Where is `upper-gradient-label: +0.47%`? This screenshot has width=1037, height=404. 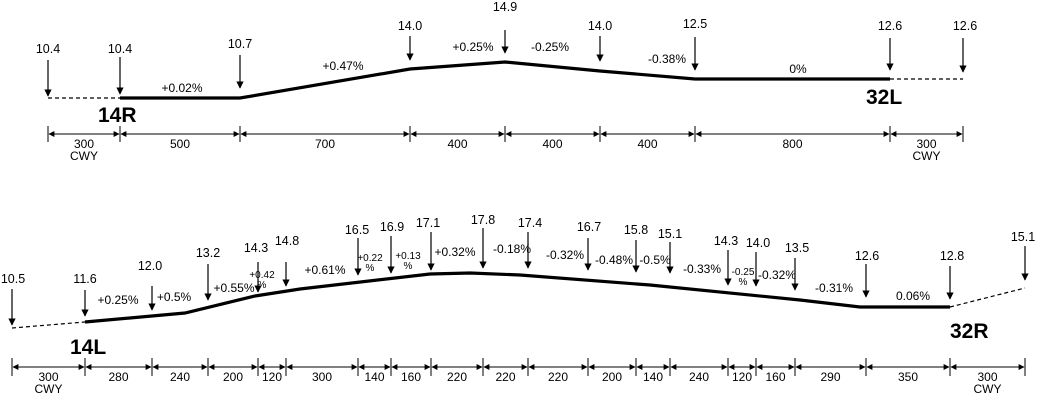
upper-gradient-label: +0.47% is located at coordinates (342, 66).